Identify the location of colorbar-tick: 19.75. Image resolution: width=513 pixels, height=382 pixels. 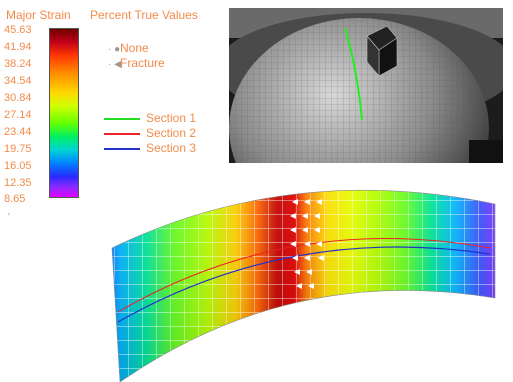
(18, 149).